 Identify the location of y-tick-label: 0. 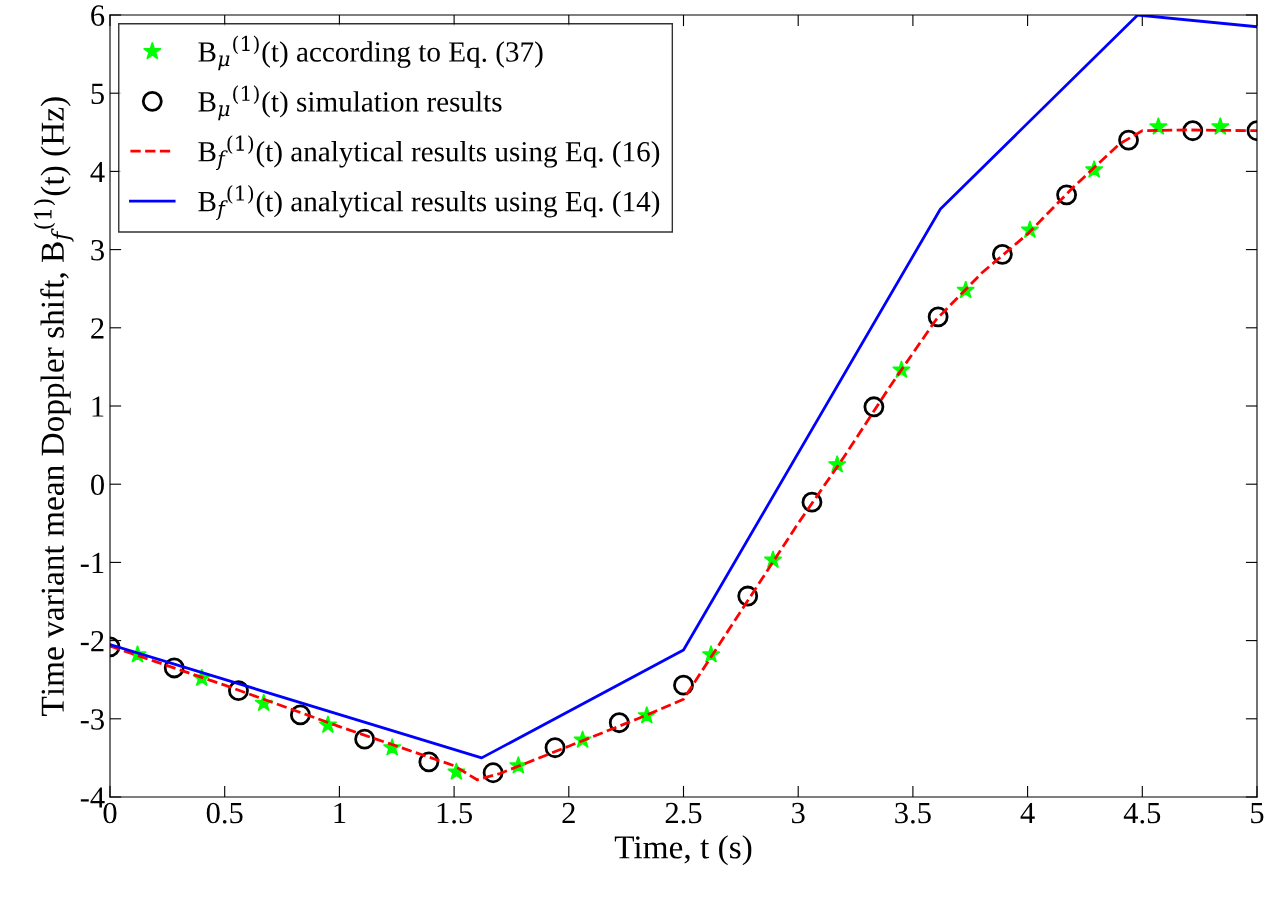
(97, 485).